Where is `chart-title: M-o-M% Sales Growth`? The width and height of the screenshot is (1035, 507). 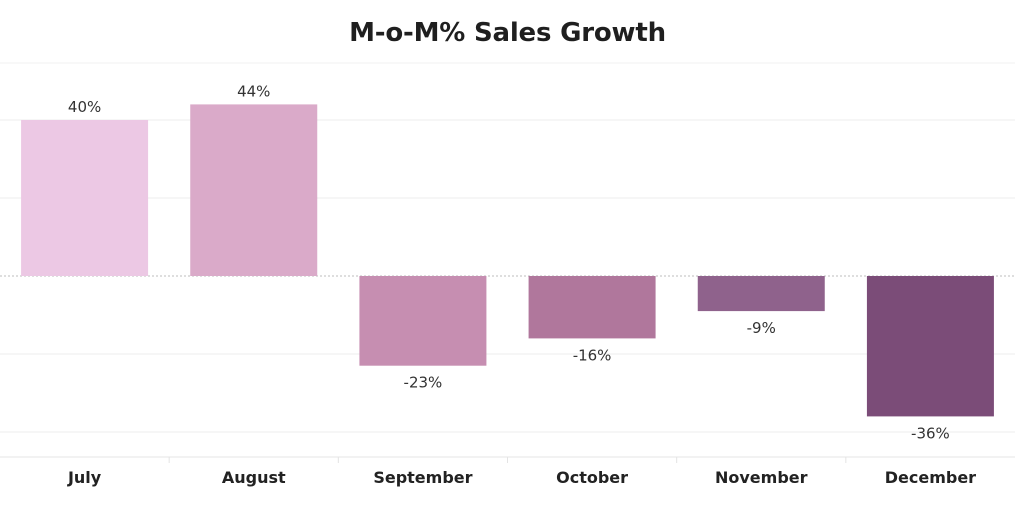
chart-title: M-o-M% Sales Growth is located at coordinates (507, 33).